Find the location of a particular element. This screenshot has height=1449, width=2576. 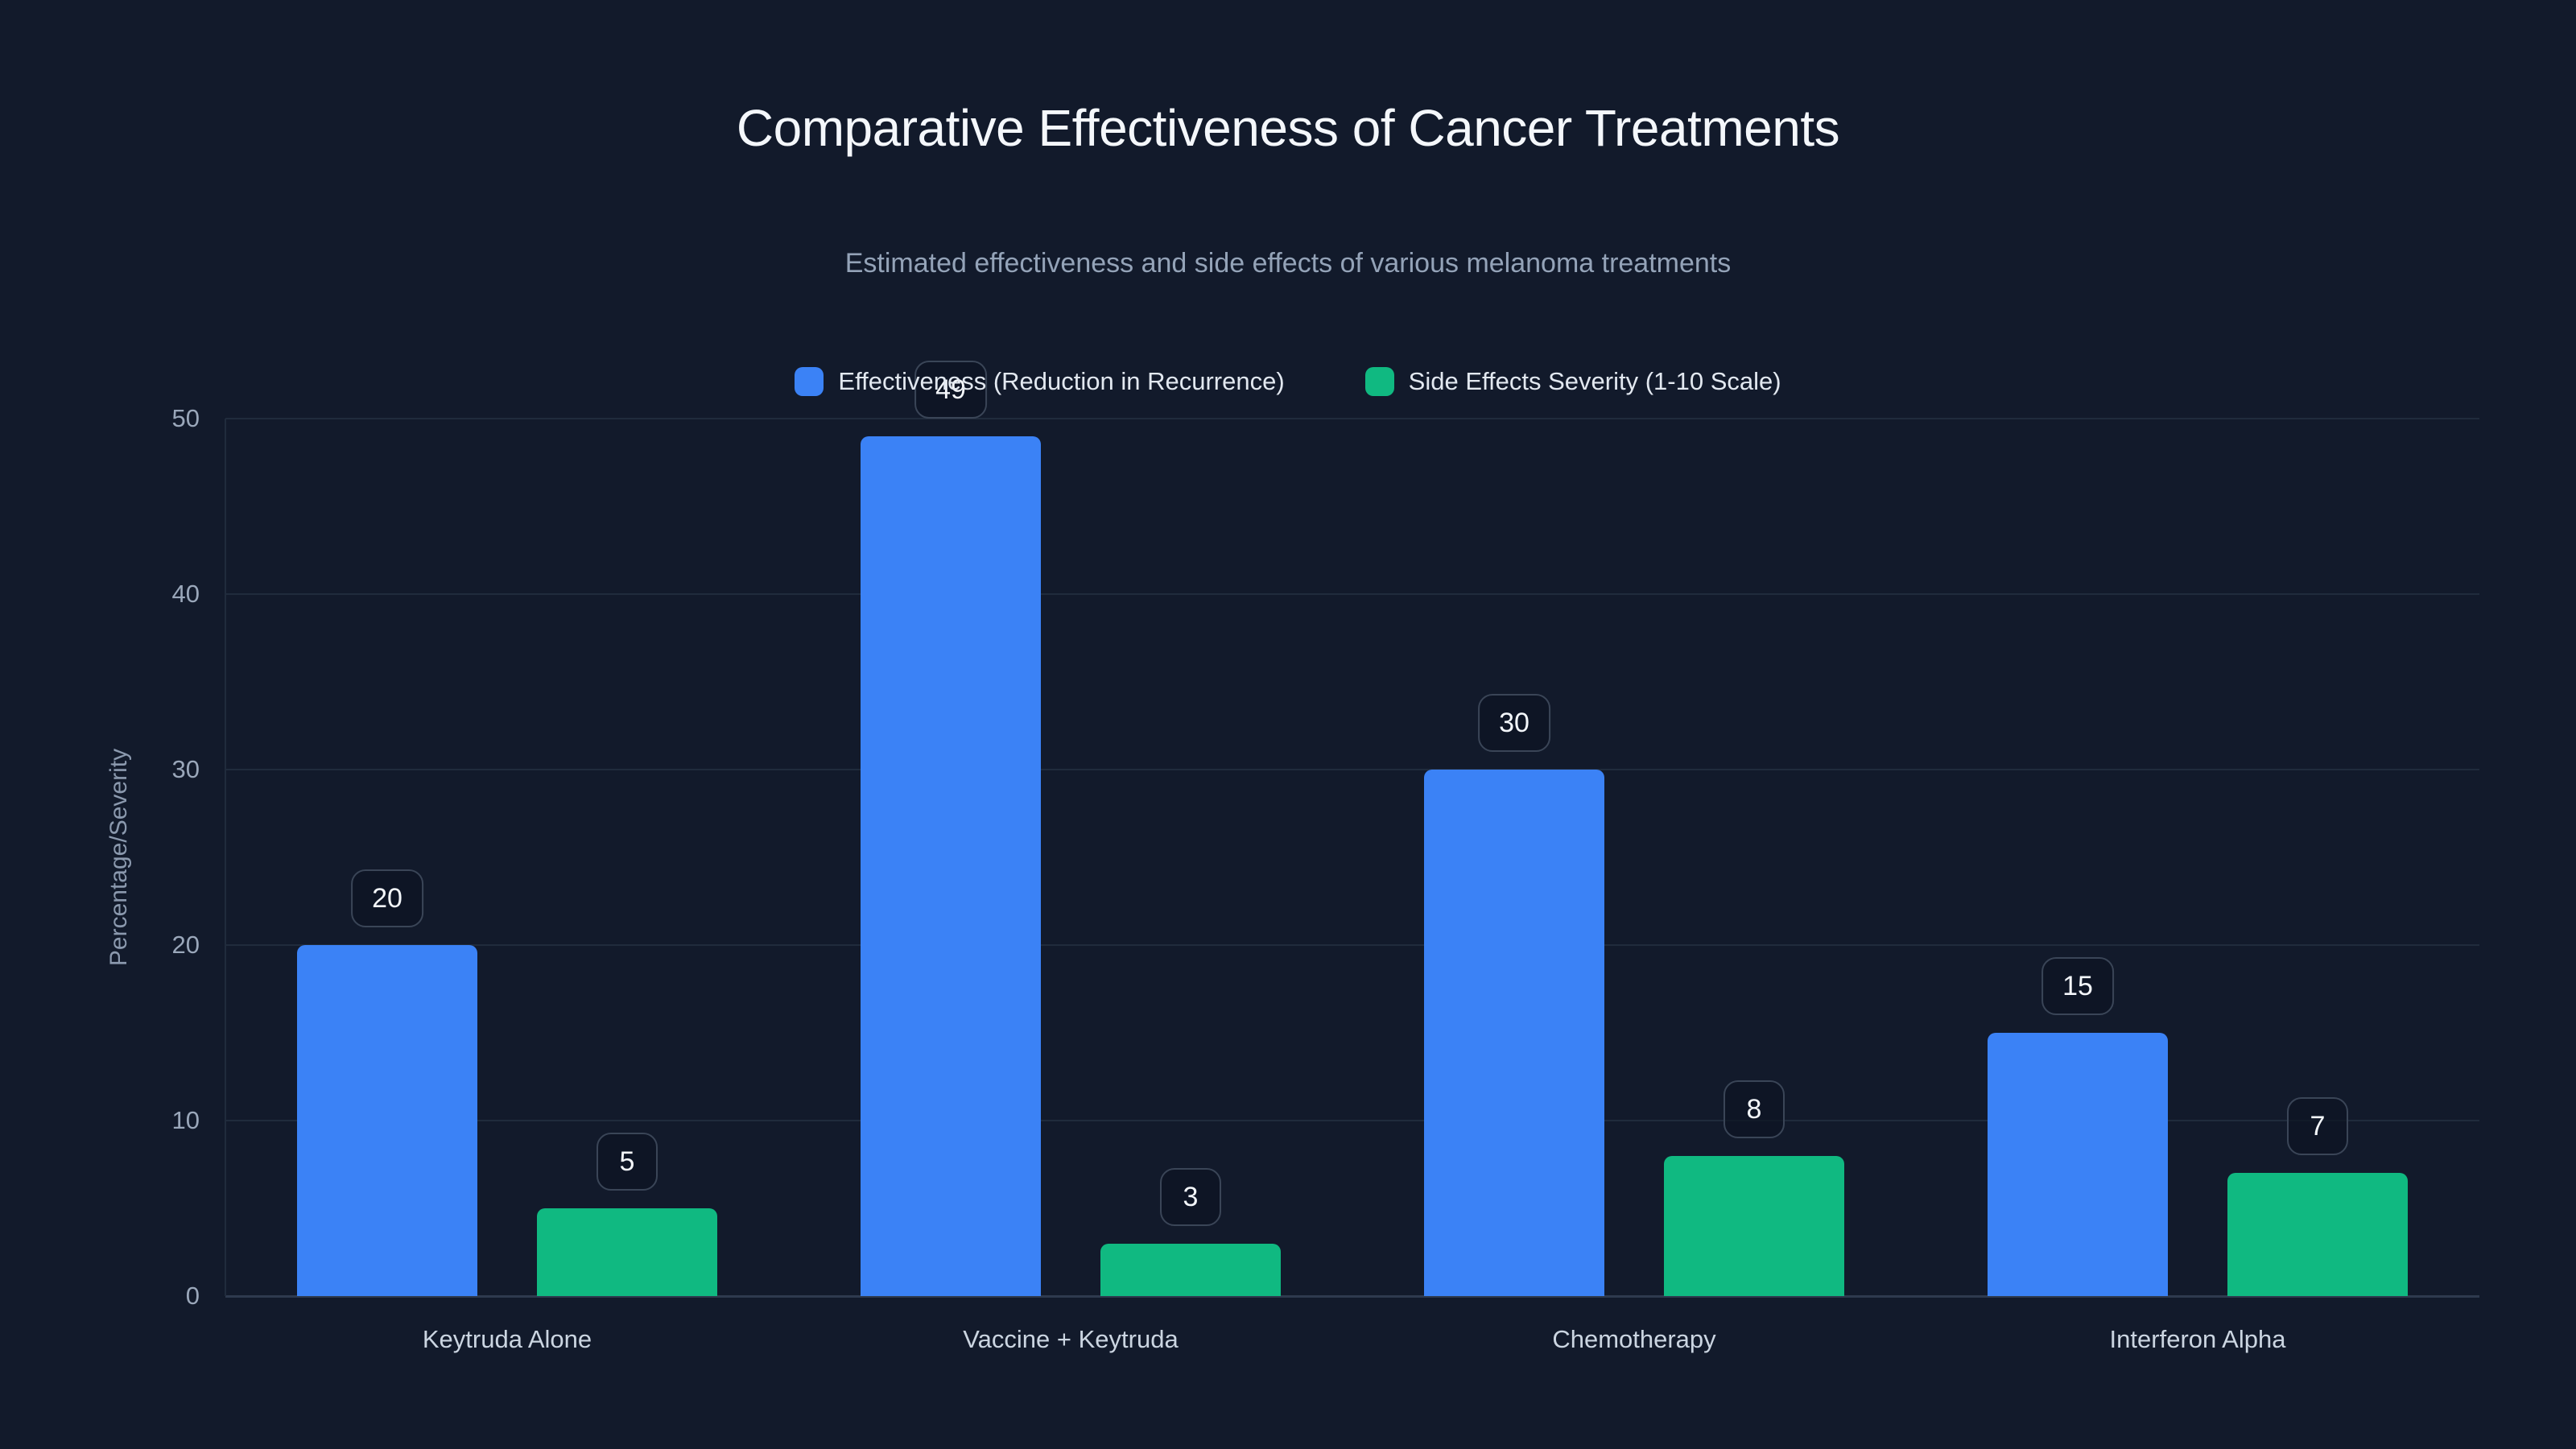

category-label: Vaccine + Keytruda is located at coordinates (1071, 1339).